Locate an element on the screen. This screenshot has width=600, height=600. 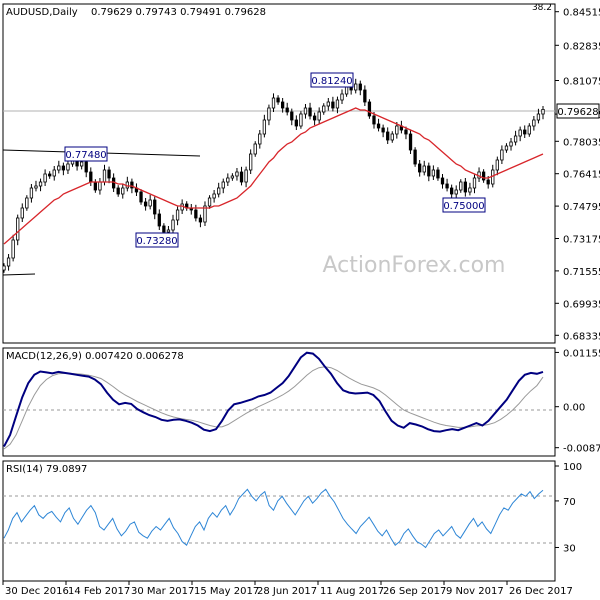
macd-signal-line is located at coordinates (273, 408).